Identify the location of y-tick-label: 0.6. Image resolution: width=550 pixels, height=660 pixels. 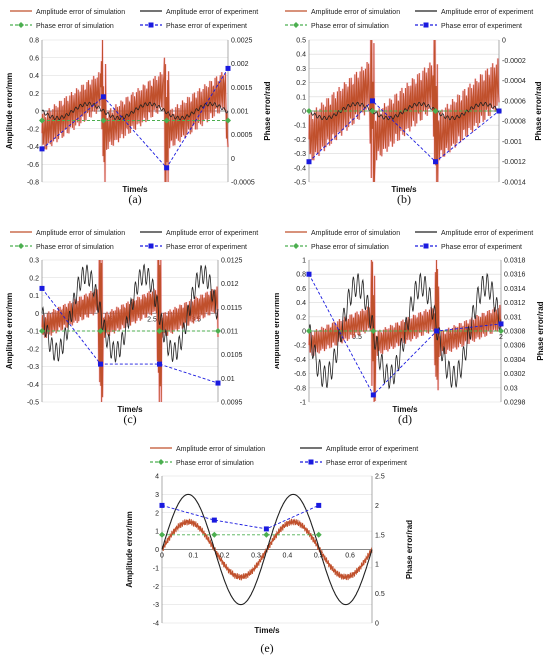
(301, 289).